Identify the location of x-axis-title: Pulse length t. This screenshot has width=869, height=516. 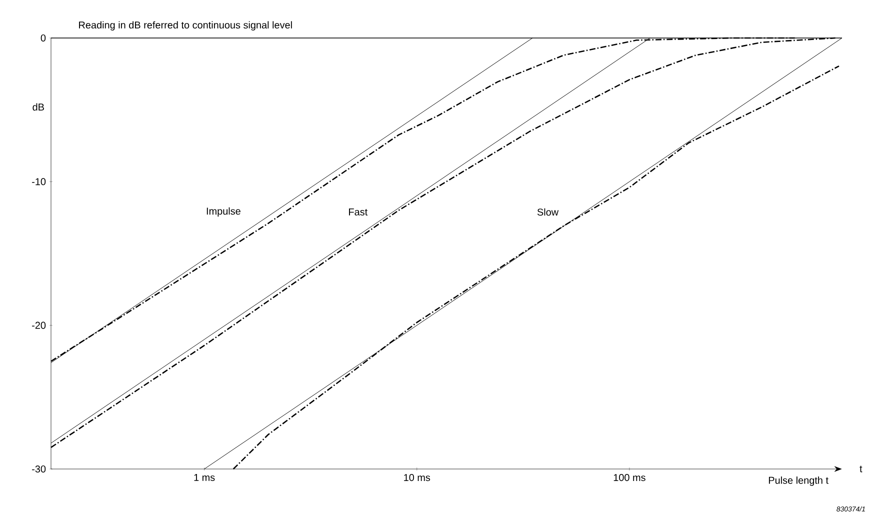
(798, 481).